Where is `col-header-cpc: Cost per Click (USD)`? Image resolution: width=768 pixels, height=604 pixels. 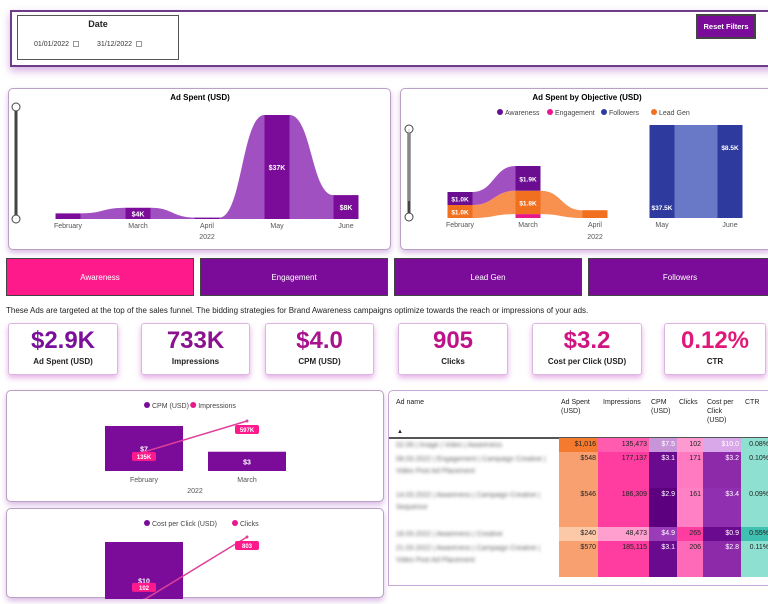
col-header-cpc: Cost per Click (USD) is located at coordinates (720, 411).